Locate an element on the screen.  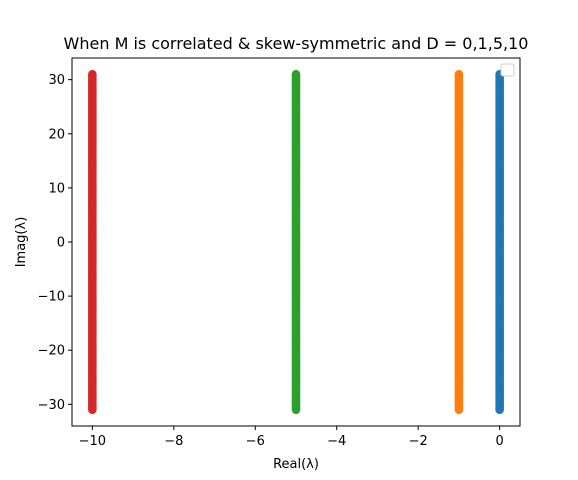
y-tick-label: 20 is located at coordinates (56, 134).